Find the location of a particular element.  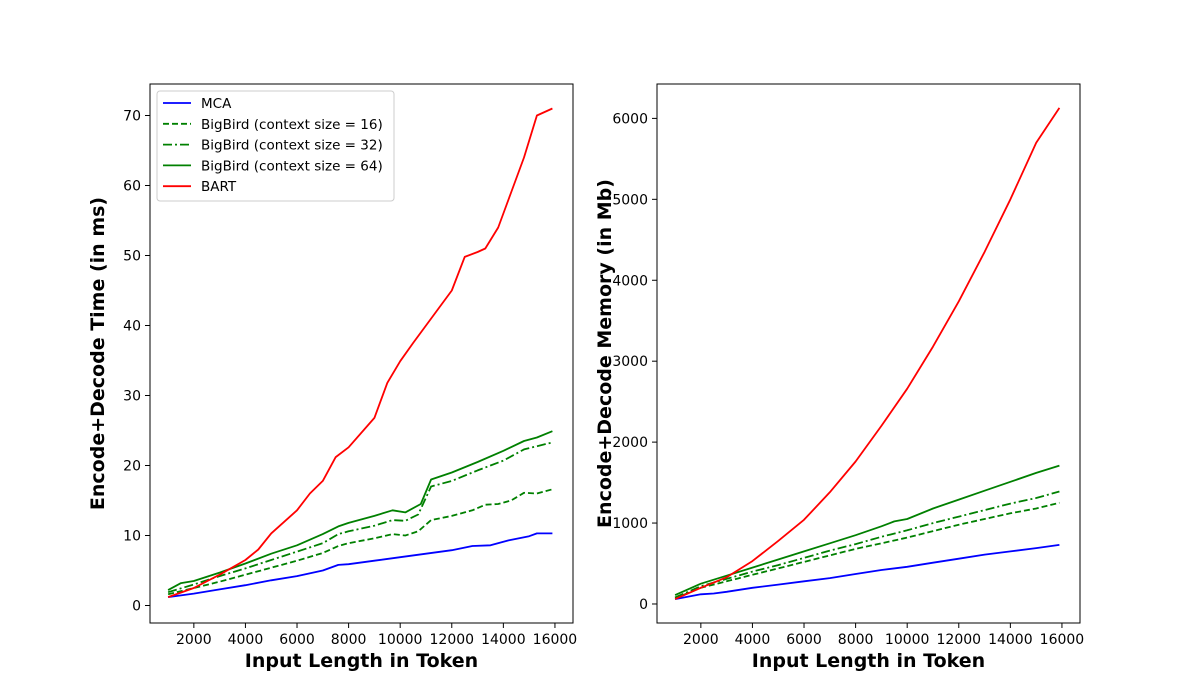

y-tick-label: 5000 is located at coordinates (630, 200).